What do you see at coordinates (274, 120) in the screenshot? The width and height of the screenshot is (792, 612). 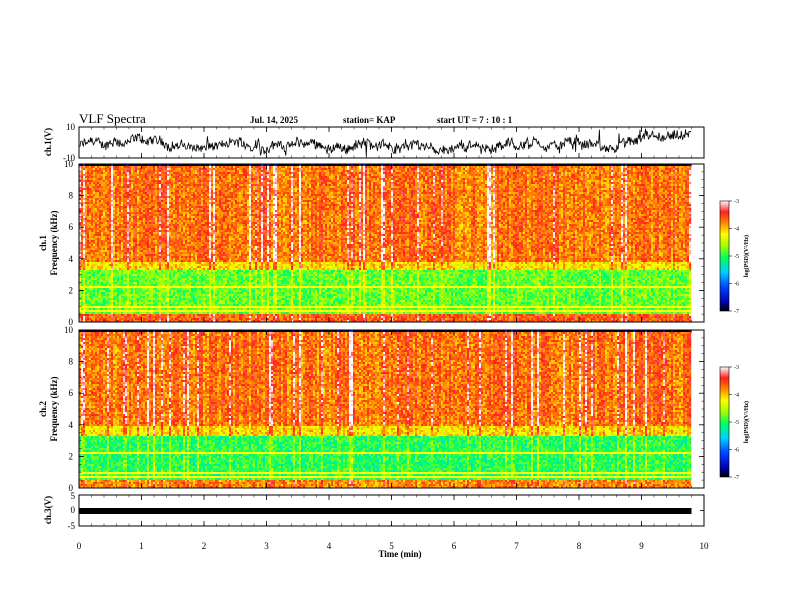 I see `date-label: Jul. 14, 2025` at bounding box center [274, 120].